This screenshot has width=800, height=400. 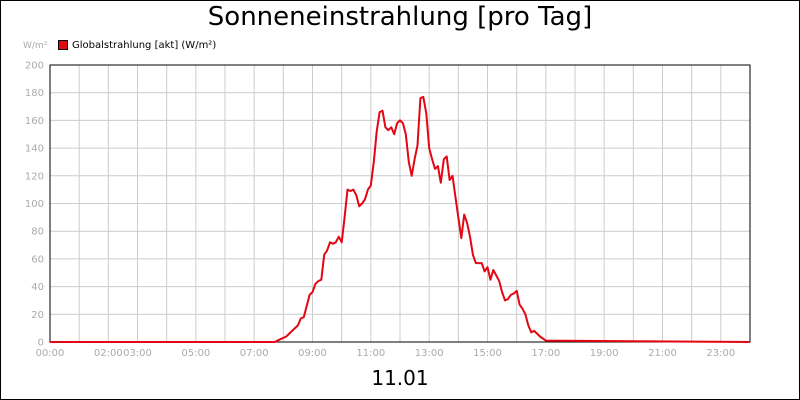 I want to click on x-tick-label: 23:00, so click(x=720, y=353).